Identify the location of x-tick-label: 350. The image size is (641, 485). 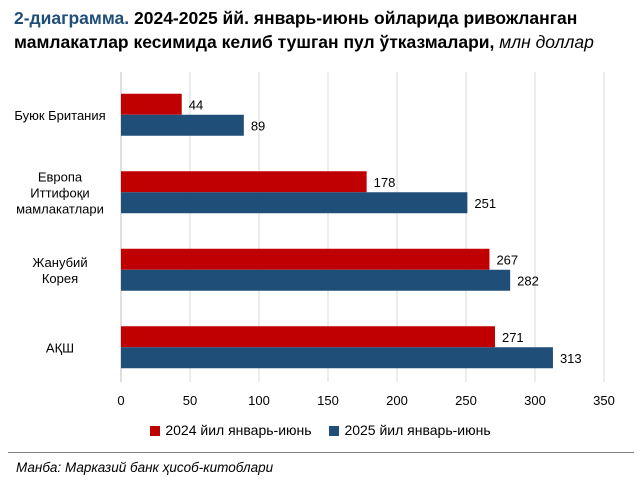
(604, 400).